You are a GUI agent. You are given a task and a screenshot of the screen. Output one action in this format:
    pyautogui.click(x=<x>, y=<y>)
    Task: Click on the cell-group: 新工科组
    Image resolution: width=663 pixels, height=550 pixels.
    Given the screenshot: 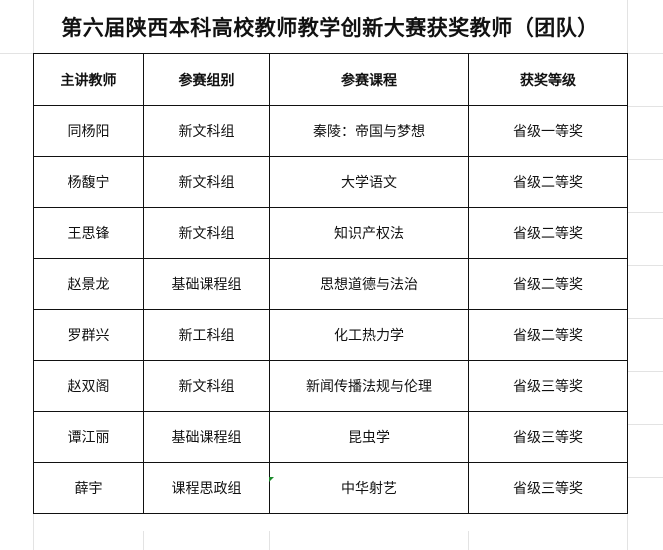 What is the action you would take?
    pyautogui.click(x=206, y=335)
    